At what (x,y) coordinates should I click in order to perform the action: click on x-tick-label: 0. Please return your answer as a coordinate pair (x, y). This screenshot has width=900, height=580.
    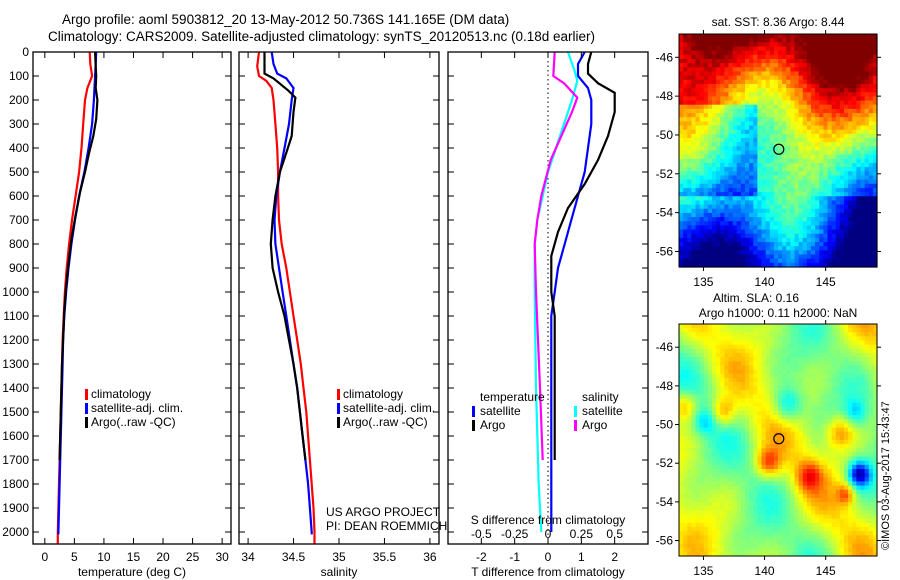
    Looking at the image, I should click on (44, 557).